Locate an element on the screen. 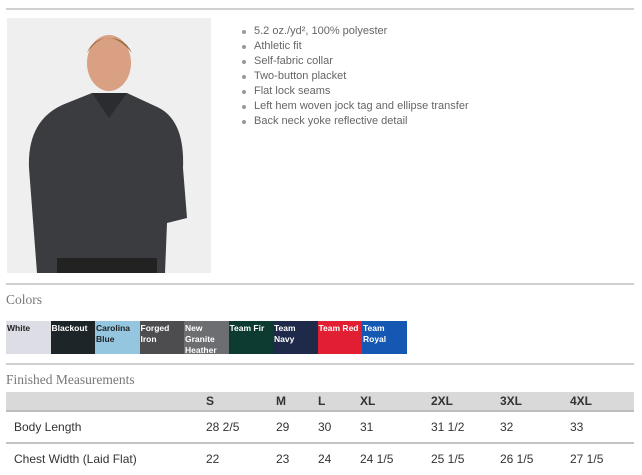  table-row: Body Length 28 2/5 29 30 31 31 1/2 32 33 is located at coordinates (320, 427).